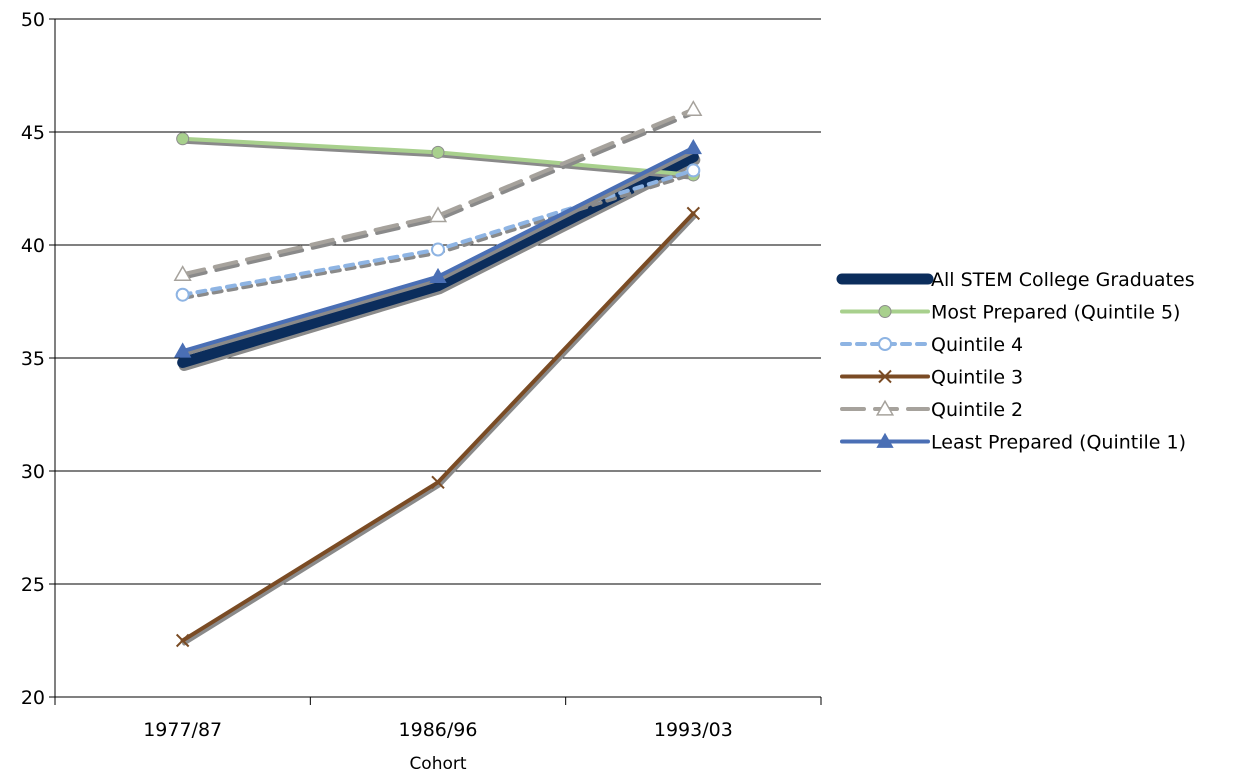  Describe the element at coordinates (33, 698) in the screenshot. I see `y-tick-label: 20` at that location.